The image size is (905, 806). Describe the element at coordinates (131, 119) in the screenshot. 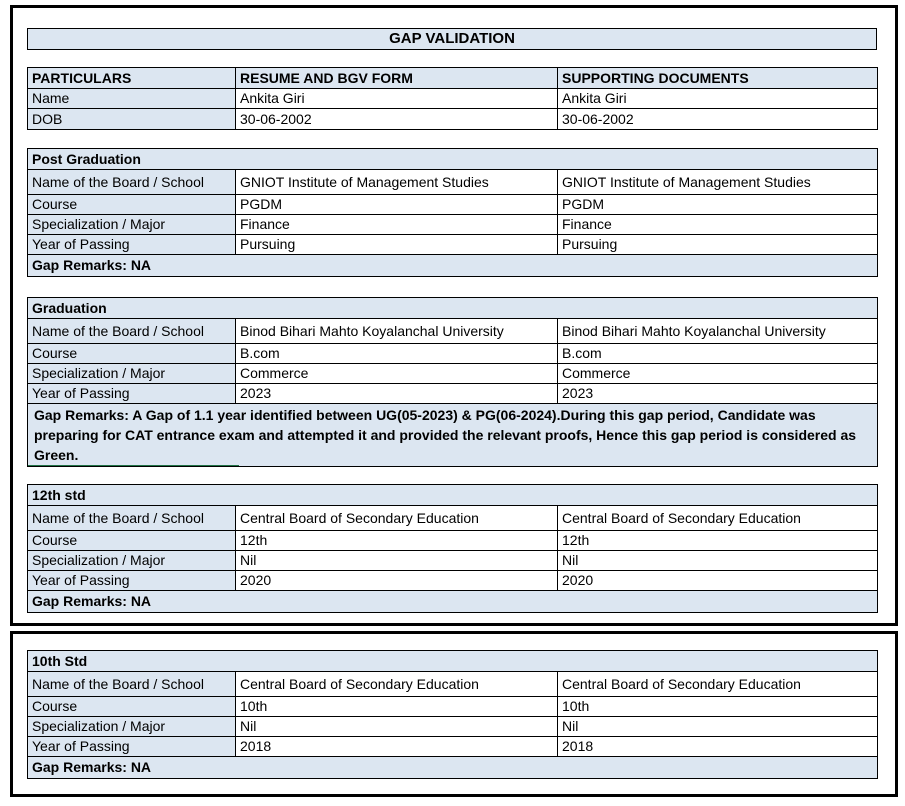

I see `row-label-cell: DOB` at that location.